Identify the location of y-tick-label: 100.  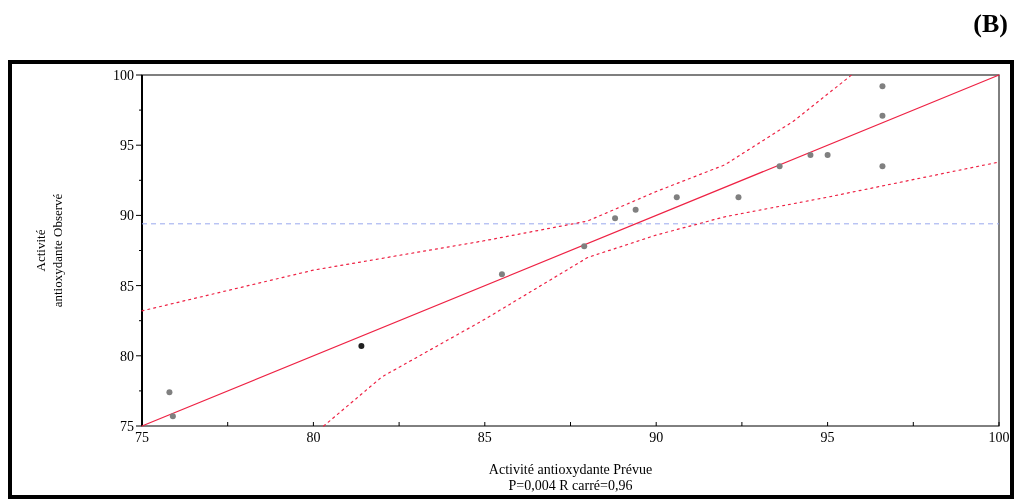
(123, 75).